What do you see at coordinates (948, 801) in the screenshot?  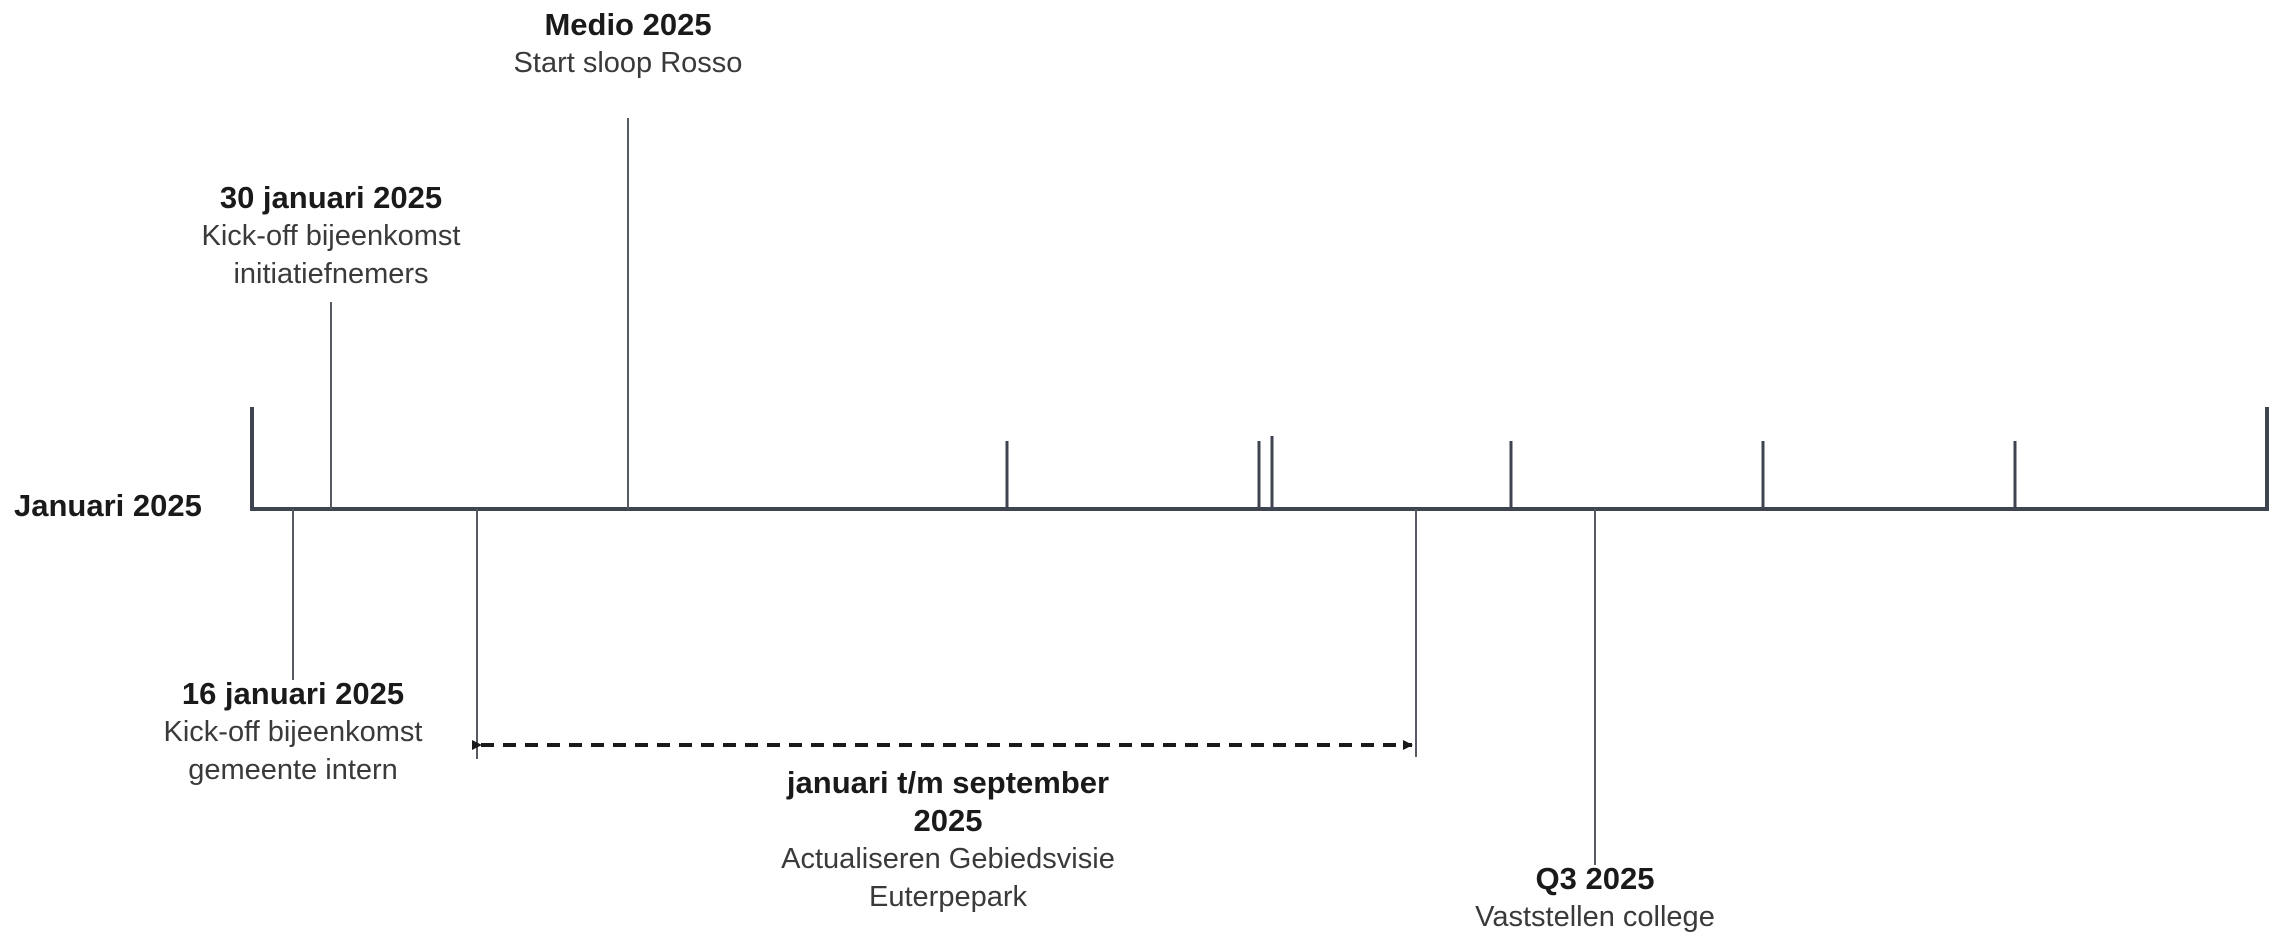 I see `event-date: januari t/m september 2025` at bounding box center [948, 801].